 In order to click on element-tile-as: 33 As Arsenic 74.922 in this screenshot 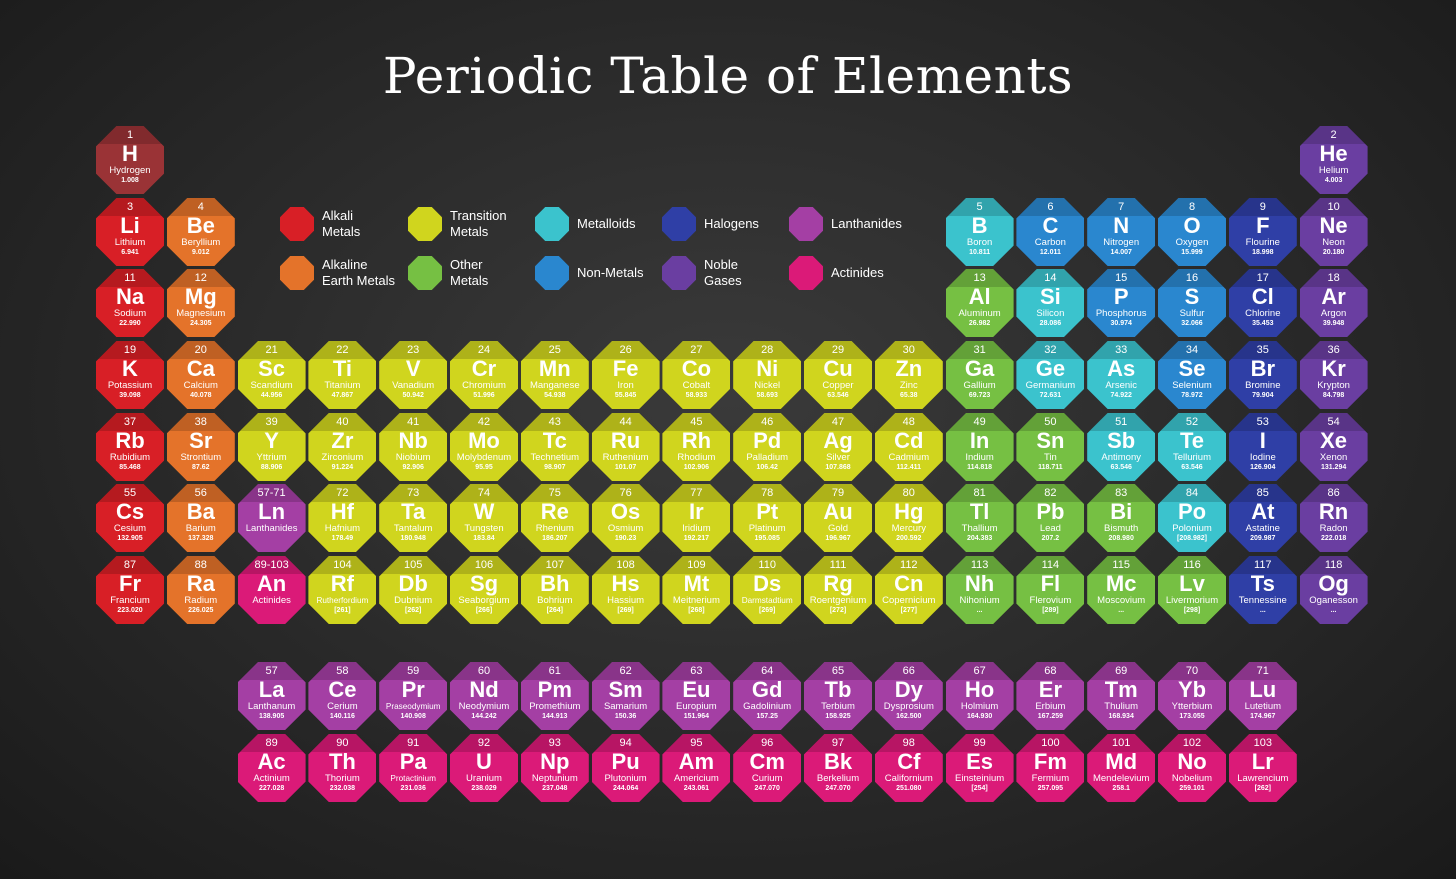, I will do `click(1121, 375)`.